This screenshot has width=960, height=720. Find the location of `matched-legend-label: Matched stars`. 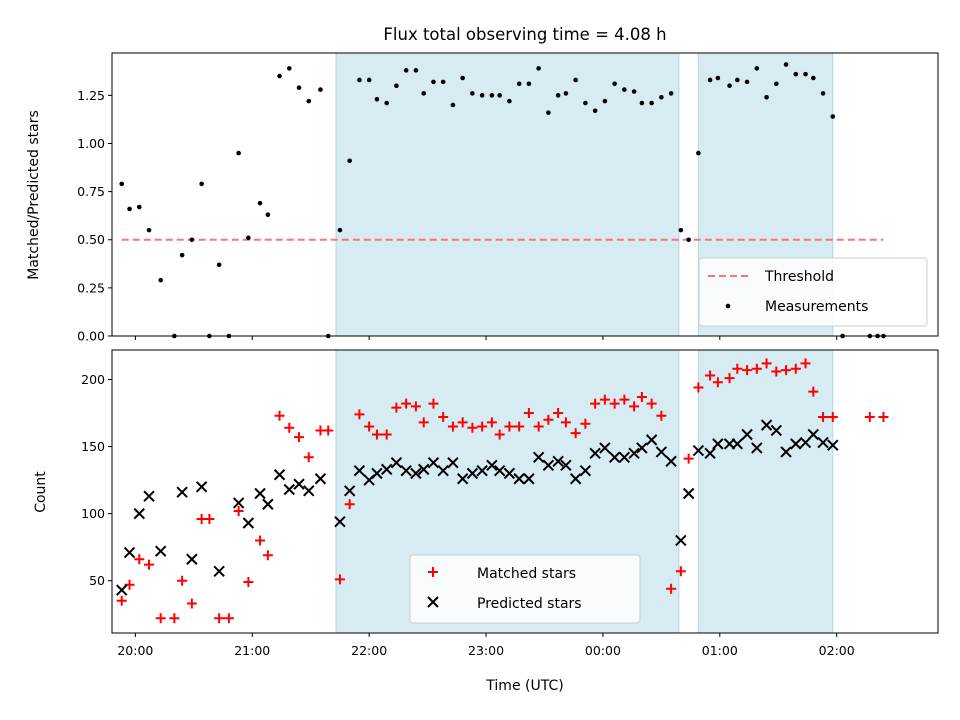

matched-legend-label: Matched stars is located at coordinates (526, 574).